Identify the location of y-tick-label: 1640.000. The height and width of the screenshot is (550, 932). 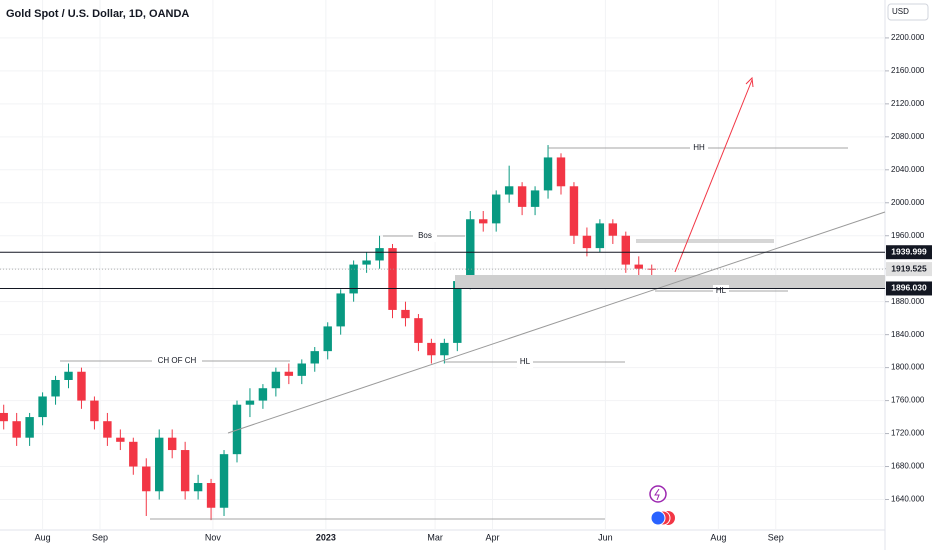
(908, 499).